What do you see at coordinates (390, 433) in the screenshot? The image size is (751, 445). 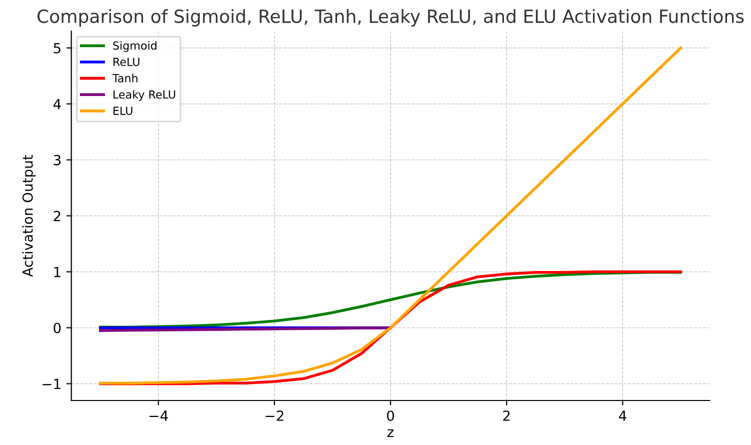 I see `x-axis-title: z` at bounding box center [390, 433].